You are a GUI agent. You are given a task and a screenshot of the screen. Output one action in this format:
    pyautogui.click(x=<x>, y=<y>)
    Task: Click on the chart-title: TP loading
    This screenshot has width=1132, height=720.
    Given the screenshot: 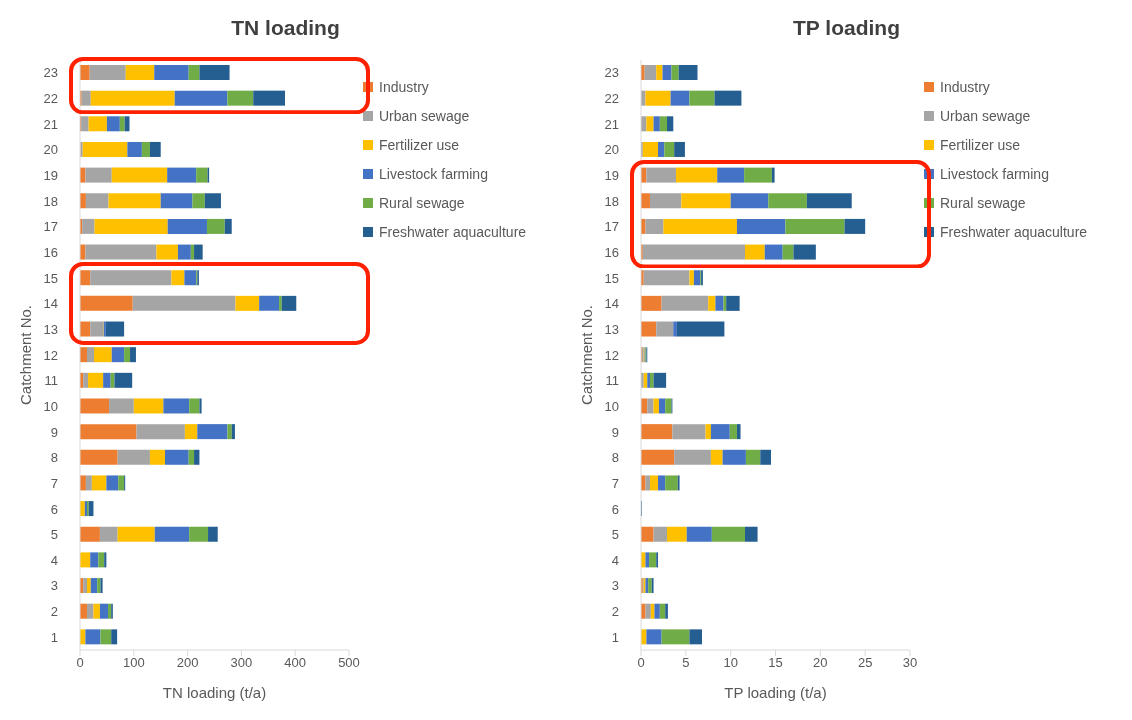 What is the action you would take?
    pyautogui.click(x=846, y=28)
    